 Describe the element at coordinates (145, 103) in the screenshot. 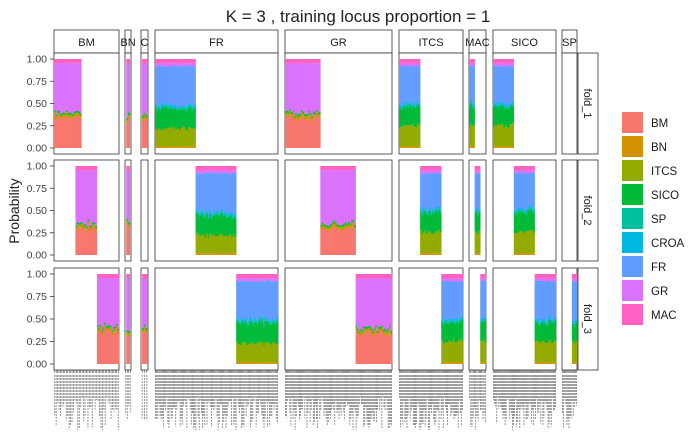

I see `stacked-bars-fold_1-croa` at that location.